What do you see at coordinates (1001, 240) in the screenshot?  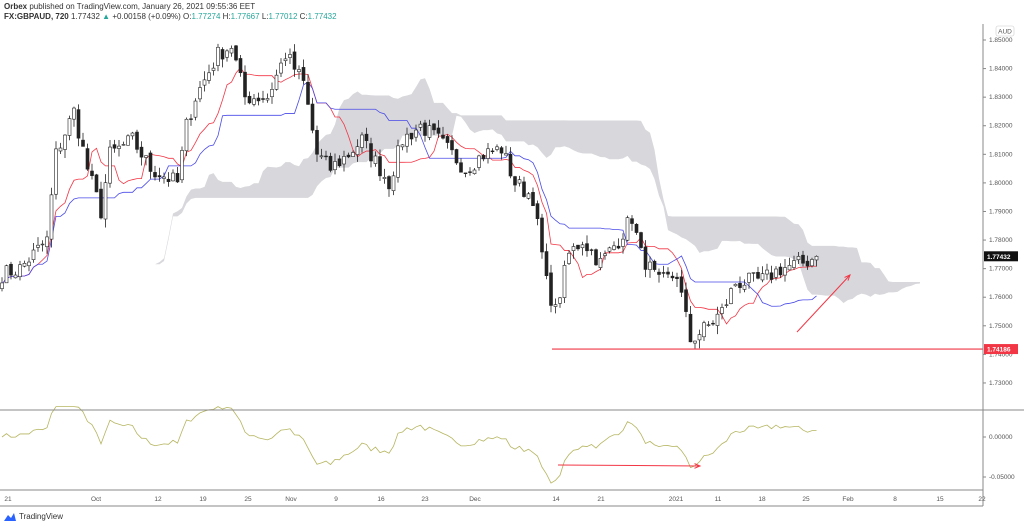 I see `y-tick-label: 1.78000` at bounding box center [1001, 240].